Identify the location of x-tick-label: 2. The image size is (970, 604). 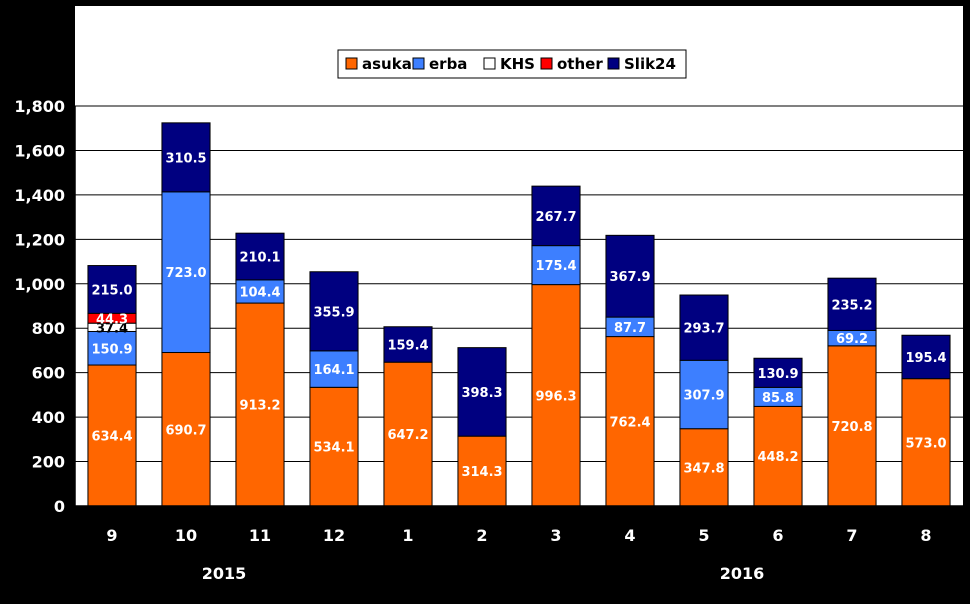
(481, 535).